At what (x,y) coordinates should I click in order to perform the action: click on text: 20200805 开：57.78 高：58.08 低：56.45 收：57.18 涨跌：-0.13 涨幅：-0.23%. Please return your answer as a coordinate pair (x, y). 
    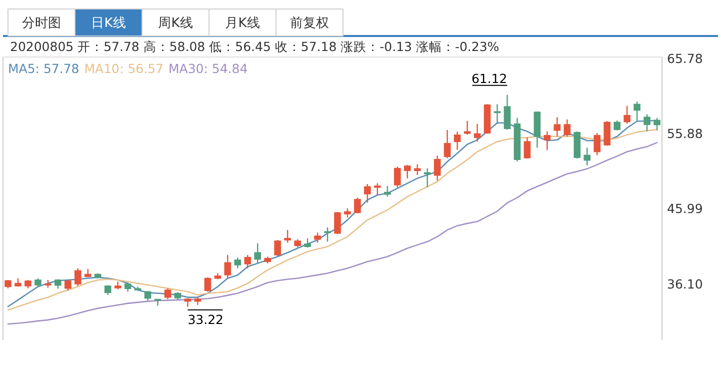
    Looking at the image, I should click on (255, 46).